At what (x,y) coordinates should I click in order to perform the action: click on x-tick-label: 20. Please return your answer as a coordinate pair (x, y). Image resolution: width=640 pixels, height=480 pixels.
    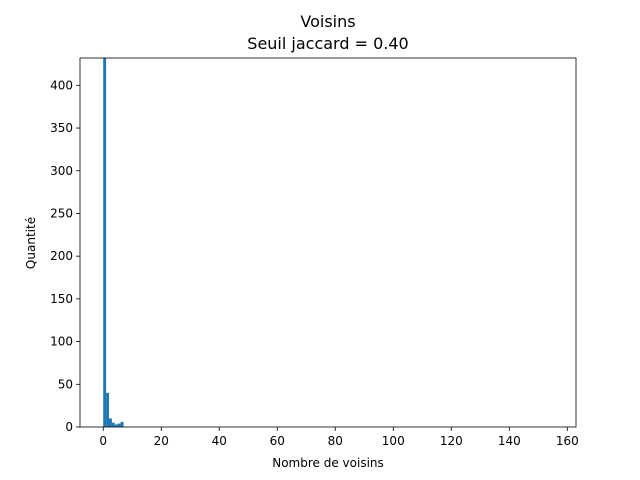
    Looking at the image, I should click on (161, 441).